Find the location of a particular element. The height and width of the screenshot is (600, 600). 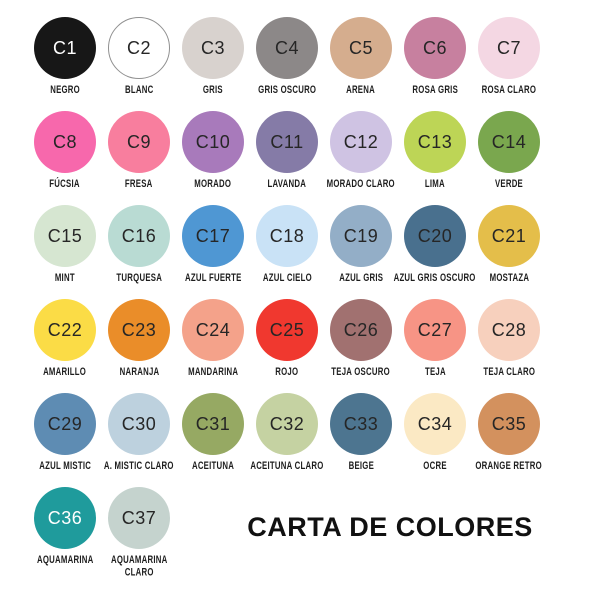

color-circle: C16 is located at coordinates (139, 236).